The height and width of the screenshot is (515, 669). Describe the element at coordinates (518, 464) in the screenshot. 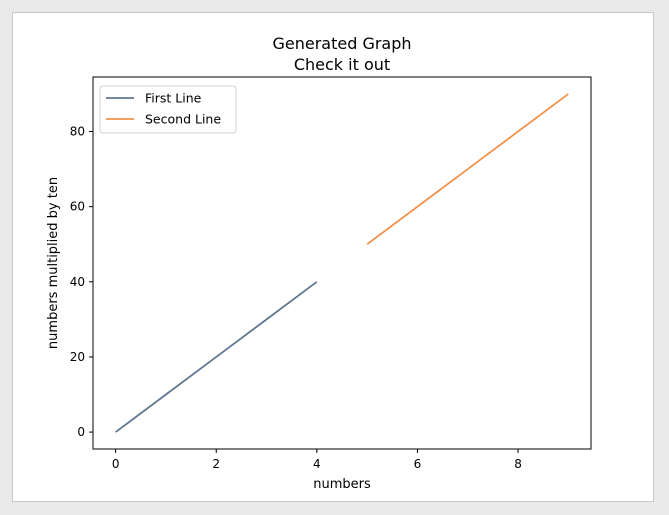

I see `x-tick-label: 8` at that location.